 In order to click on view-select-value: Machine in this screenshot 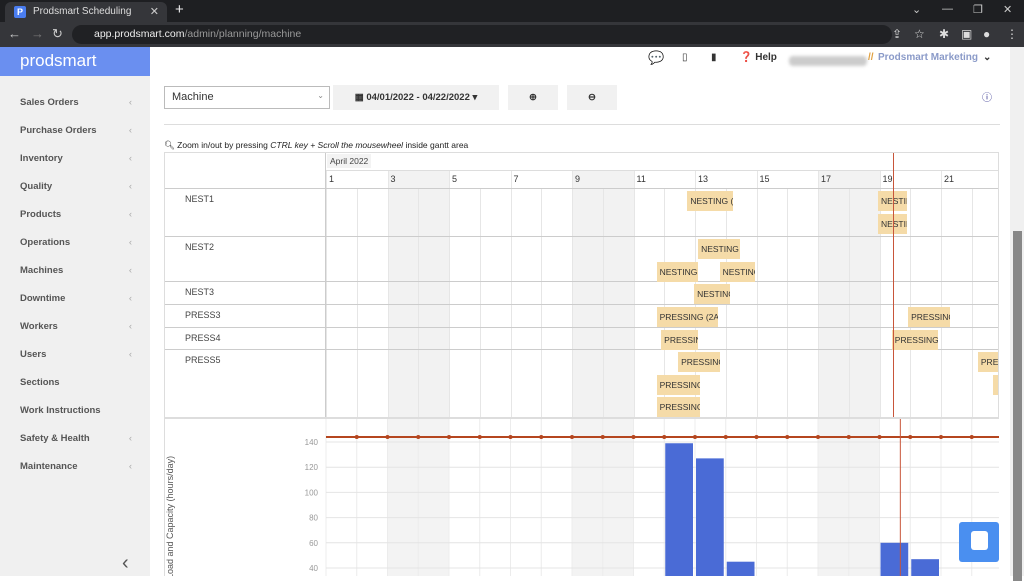, I will do `click(193, 97)`.